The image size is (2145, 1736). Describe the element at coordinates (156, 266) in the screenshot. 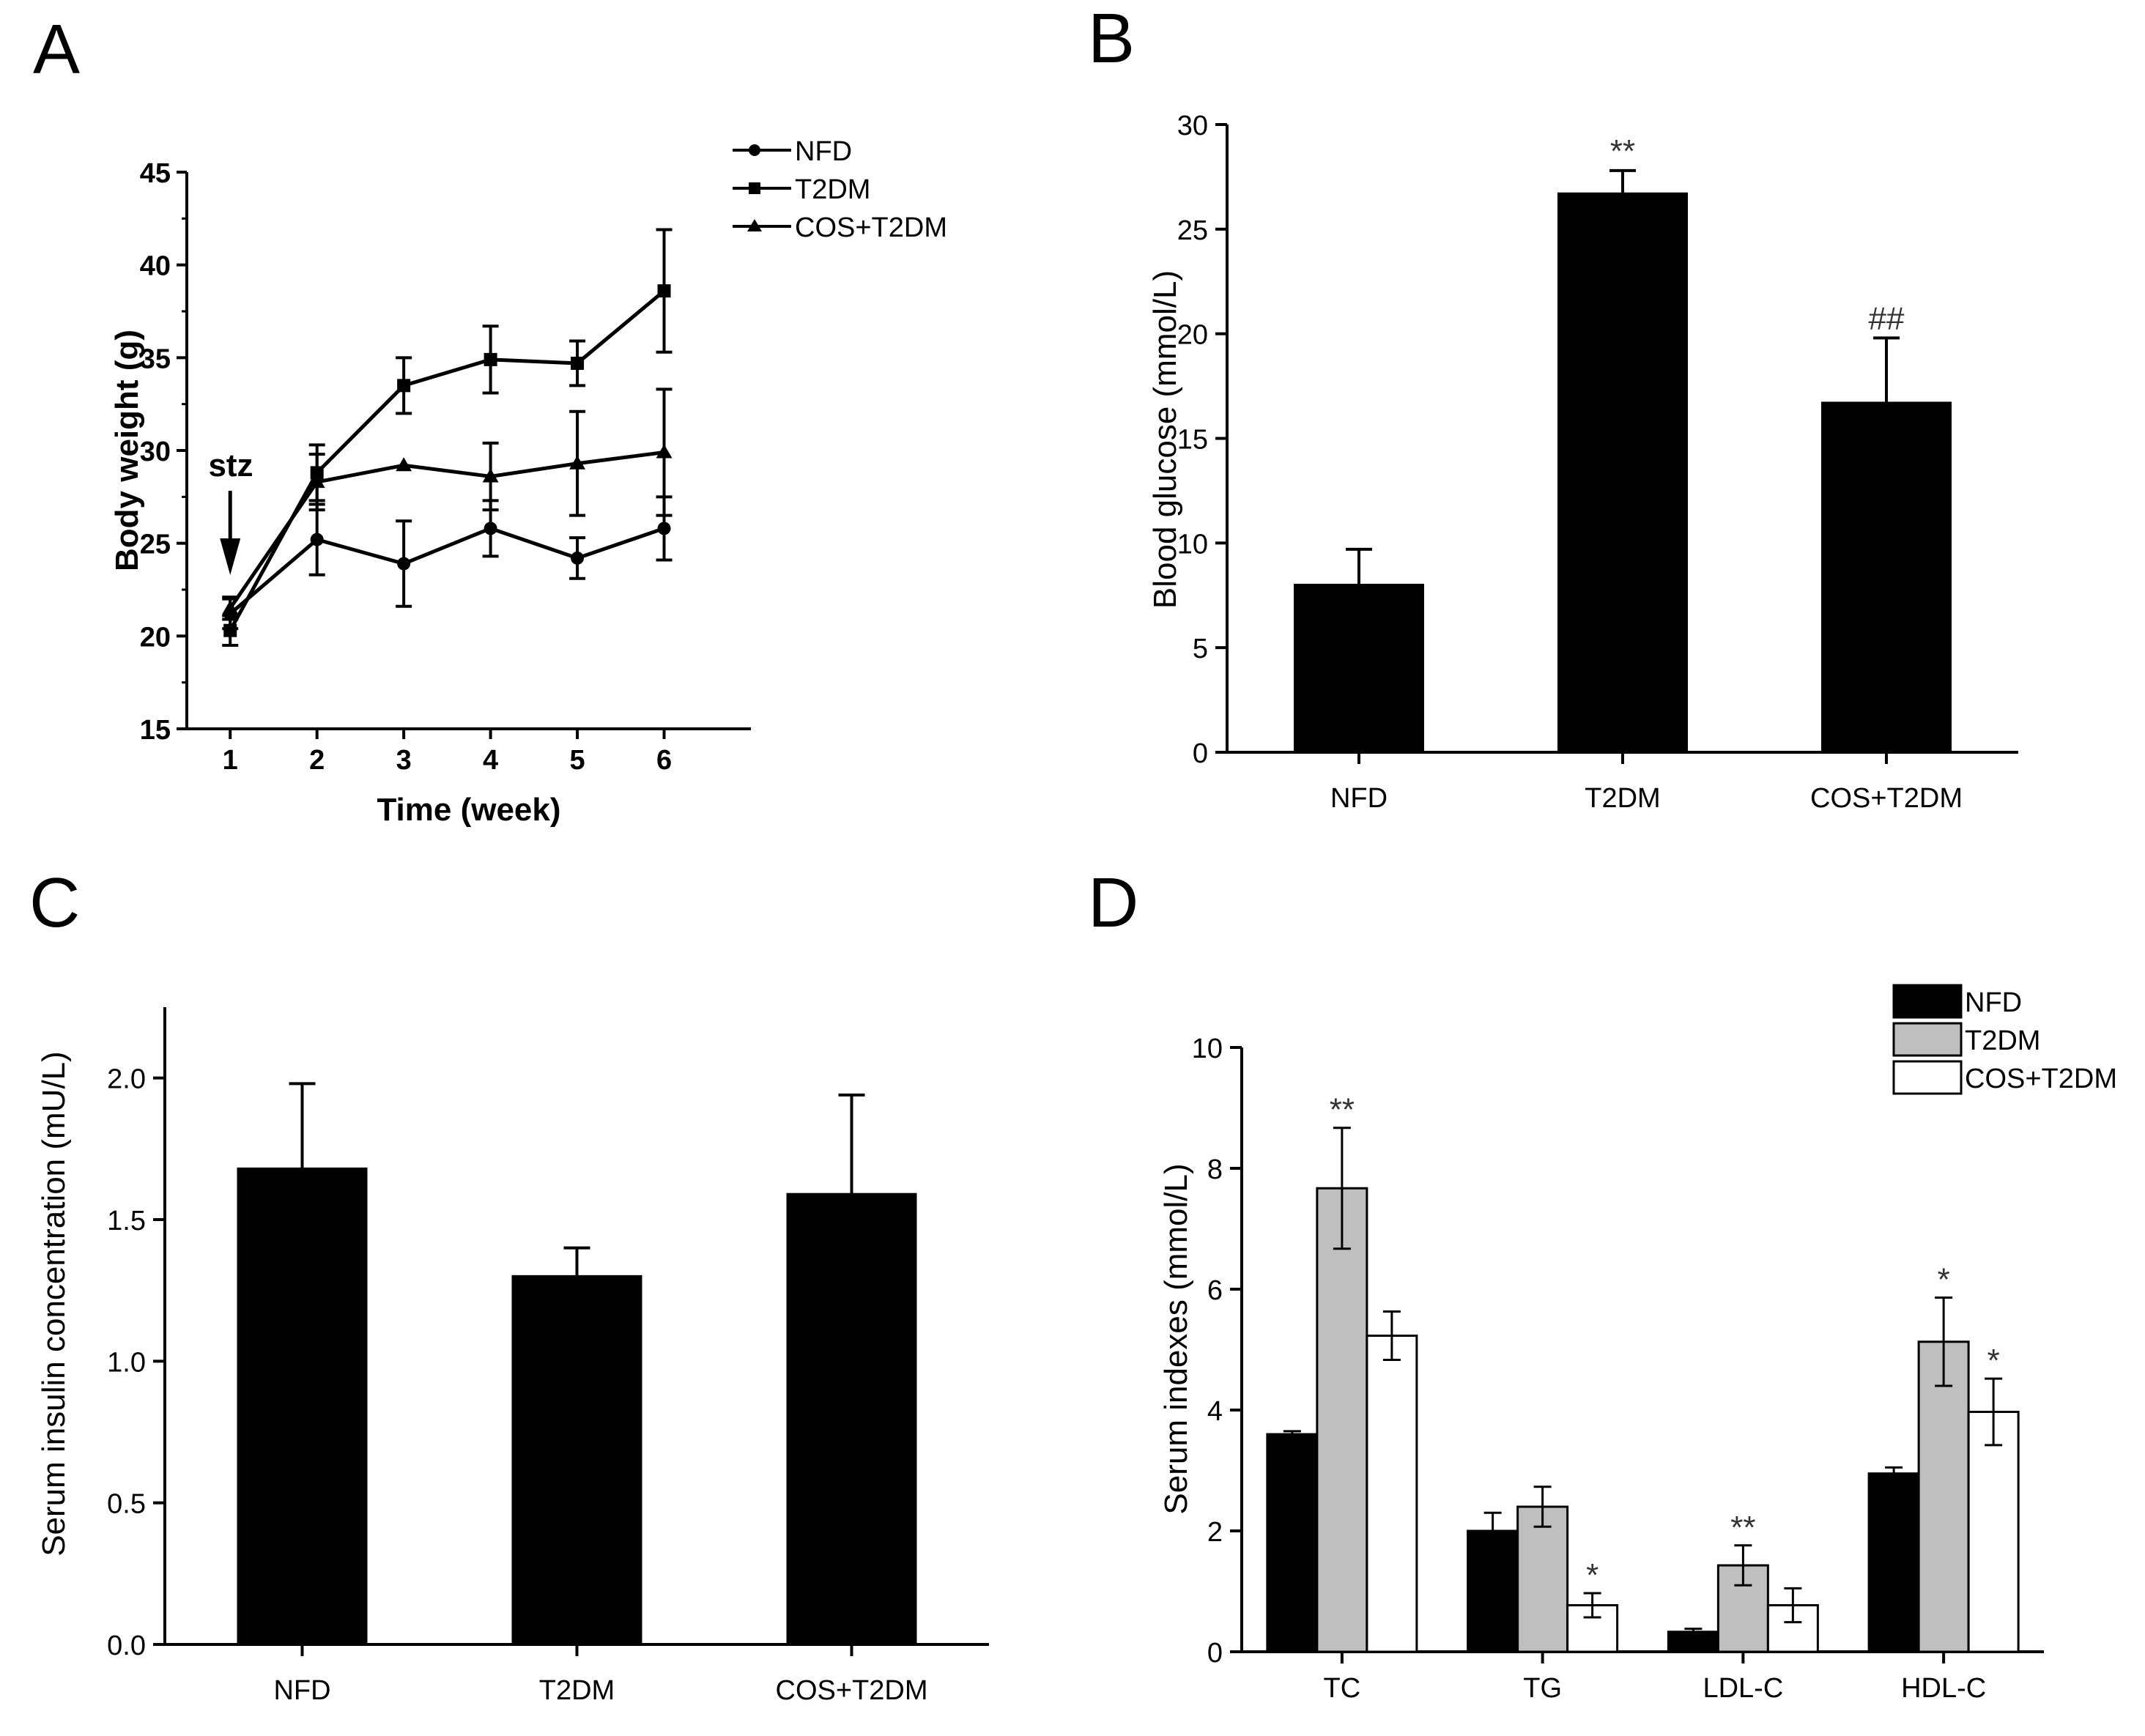

I see `panel-a-ytick-label: 40` at that location.